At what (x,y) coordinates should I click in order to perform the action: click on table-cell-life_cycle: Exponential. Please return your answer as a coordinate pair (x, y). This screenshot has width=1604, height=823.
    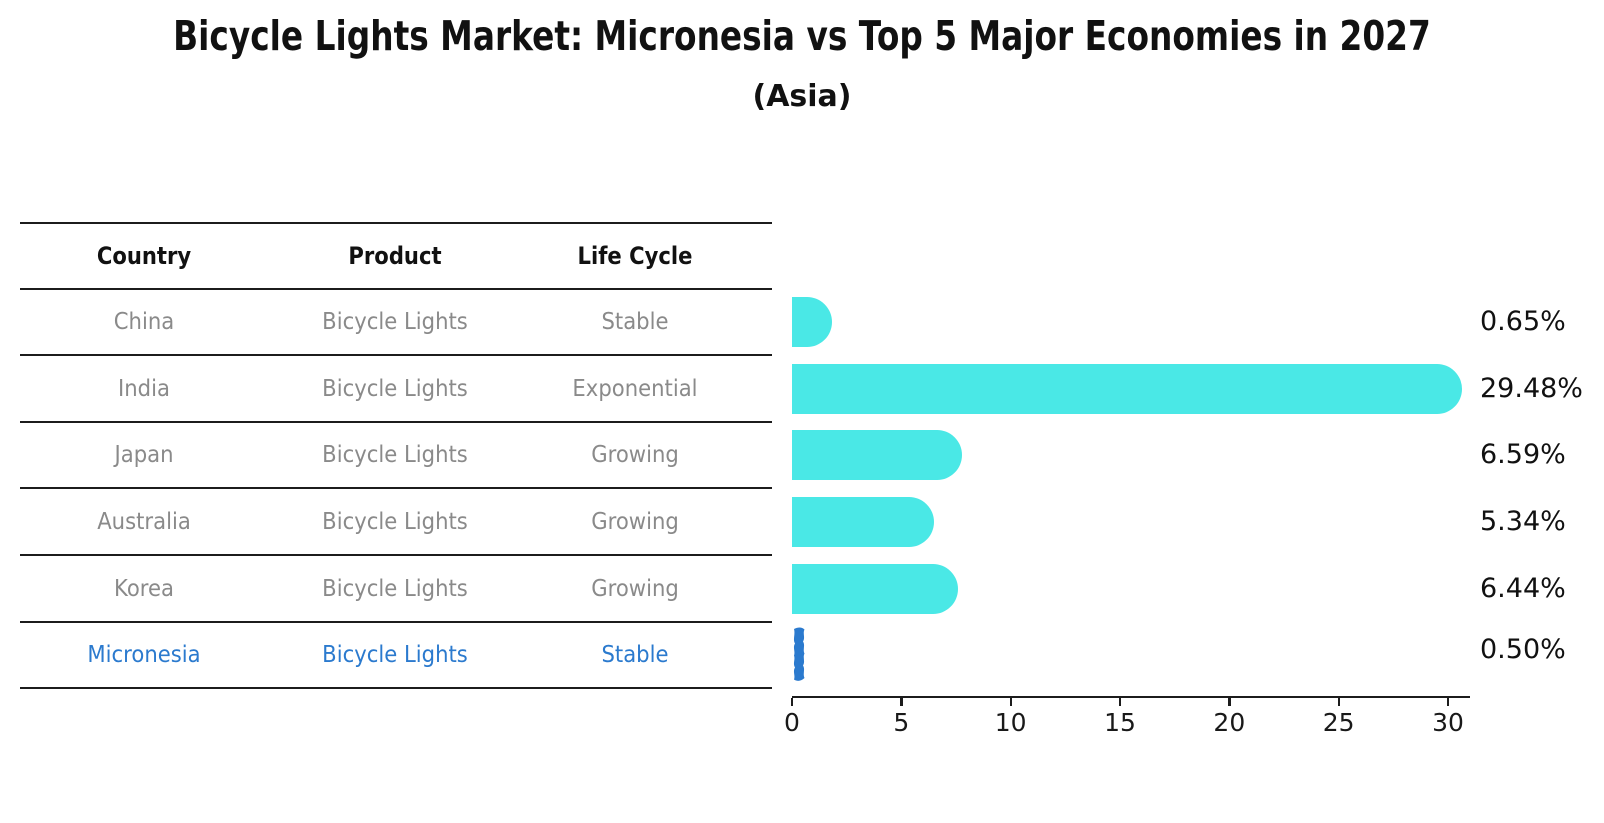
    Looking at the image, I should click on (635, 388).